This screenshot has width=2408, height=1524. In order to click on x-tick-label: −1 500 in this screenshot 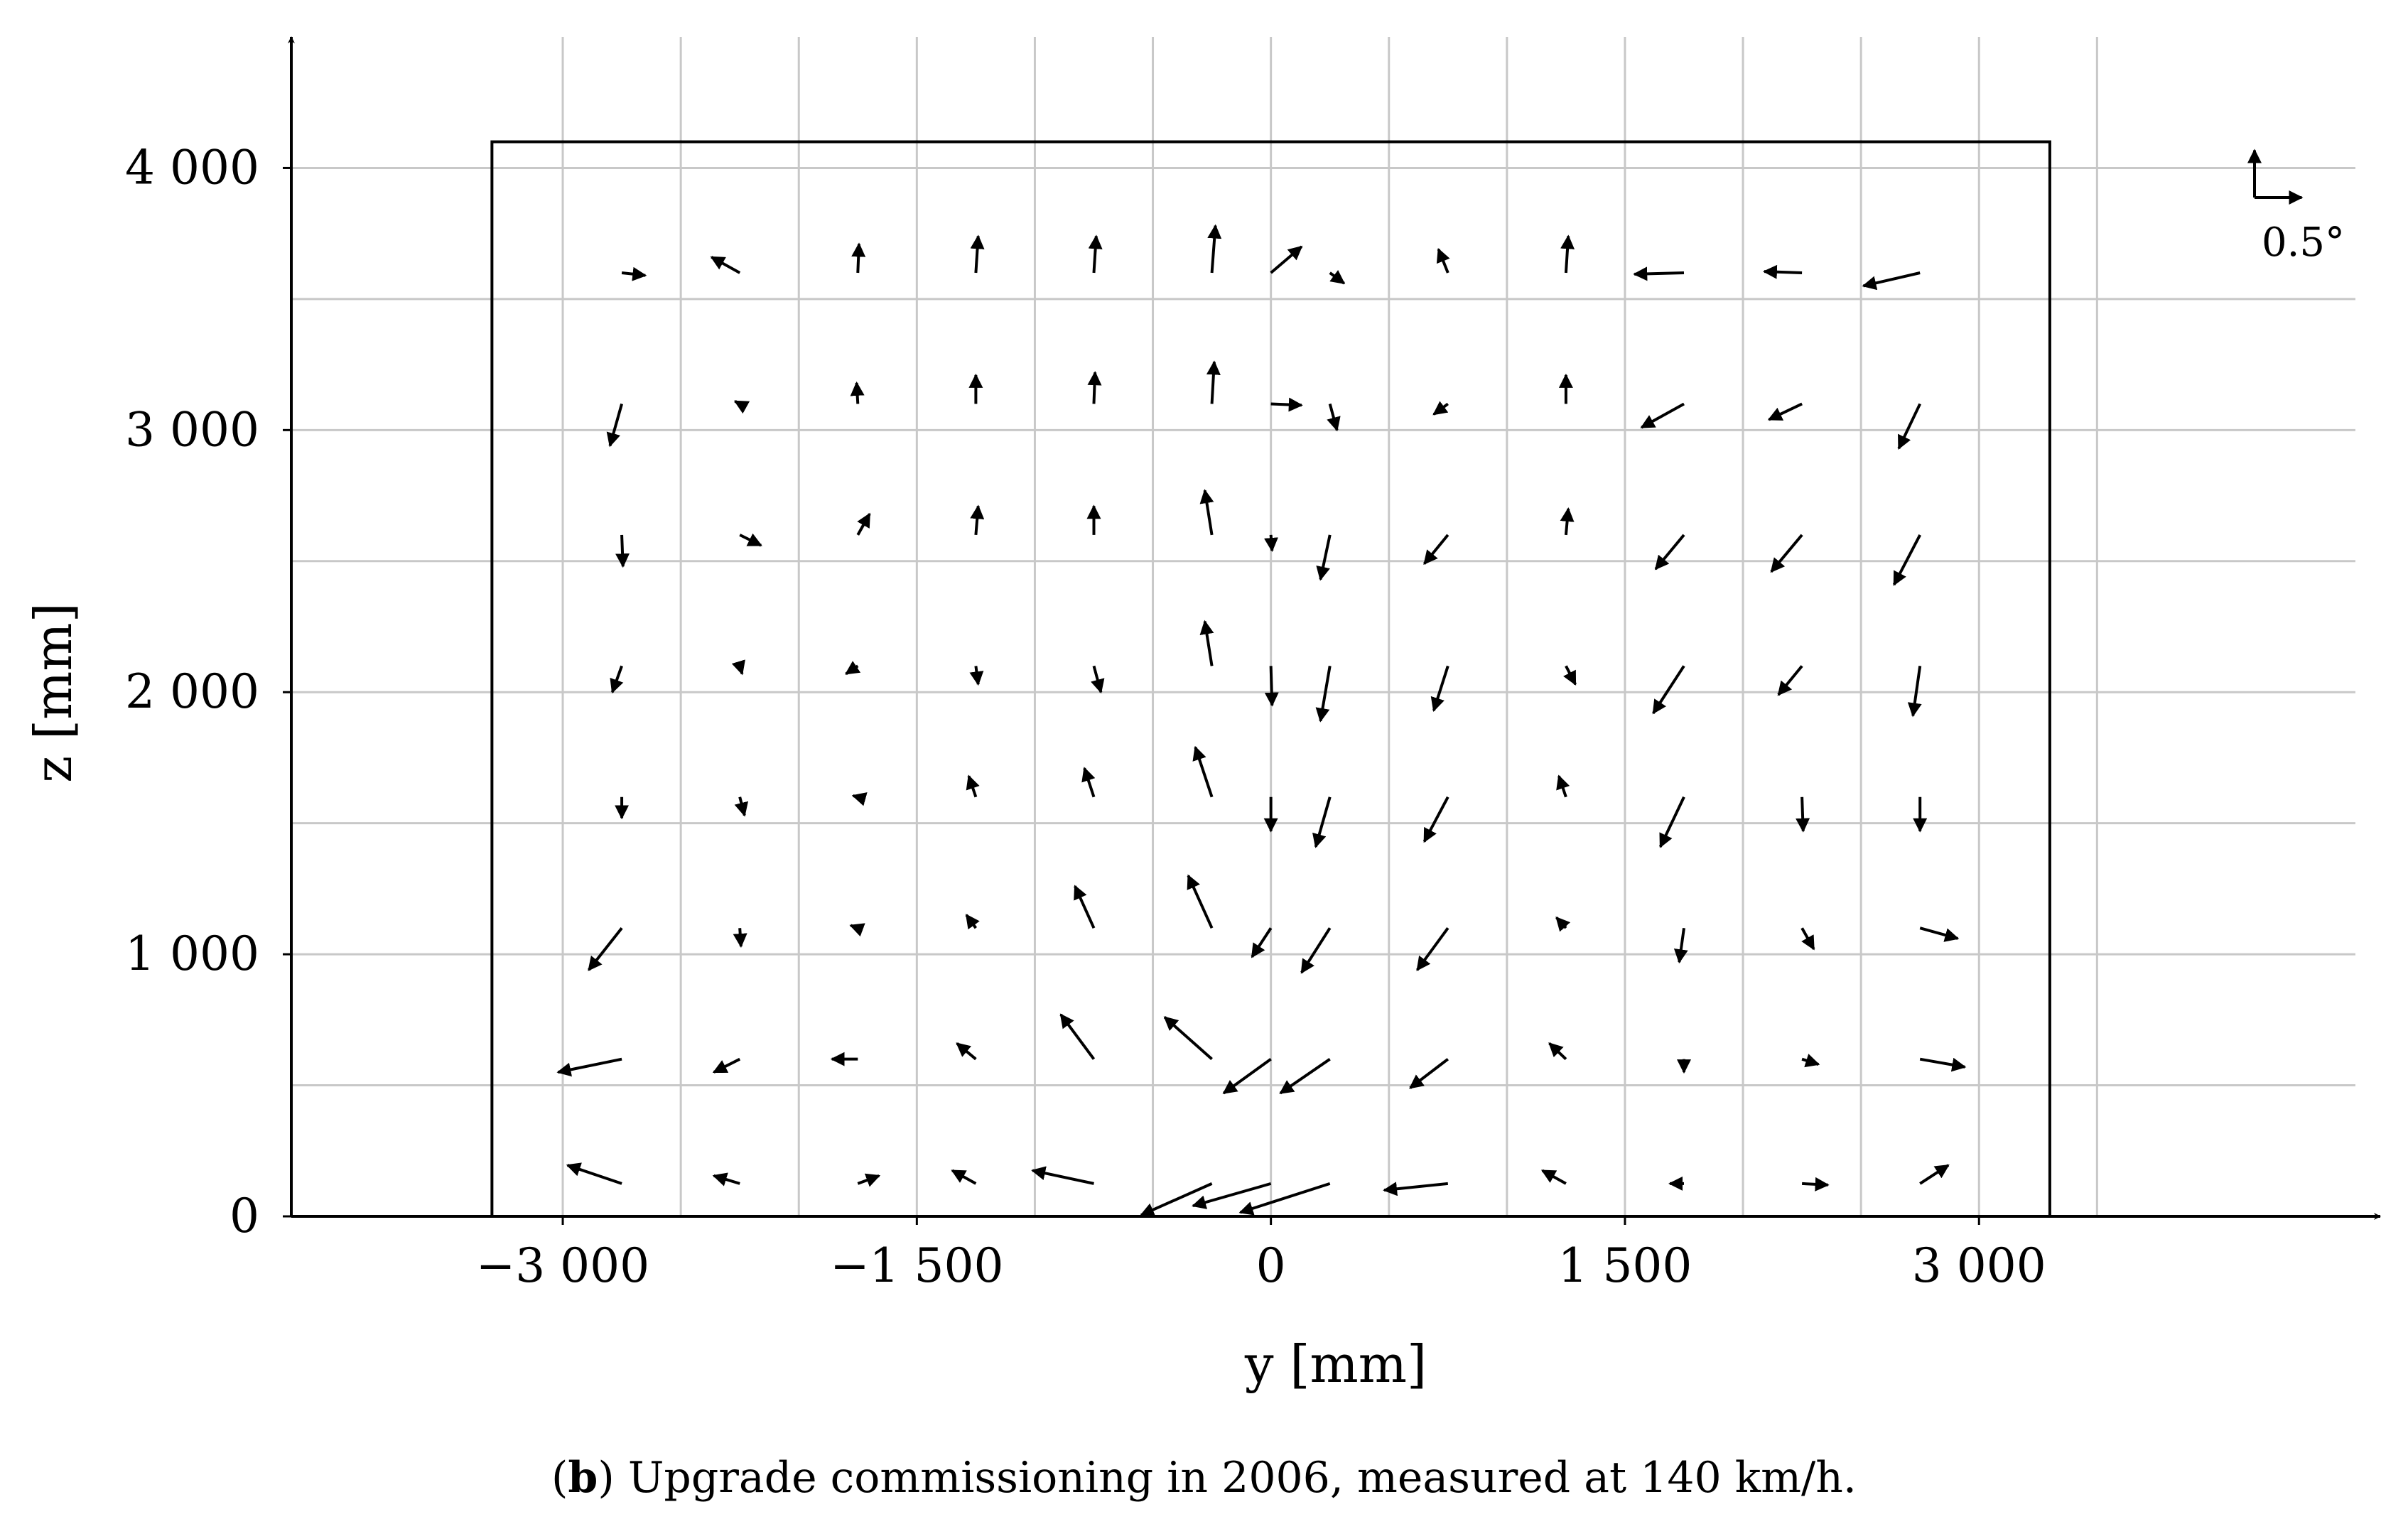, I will do `click(916, 1265)`.